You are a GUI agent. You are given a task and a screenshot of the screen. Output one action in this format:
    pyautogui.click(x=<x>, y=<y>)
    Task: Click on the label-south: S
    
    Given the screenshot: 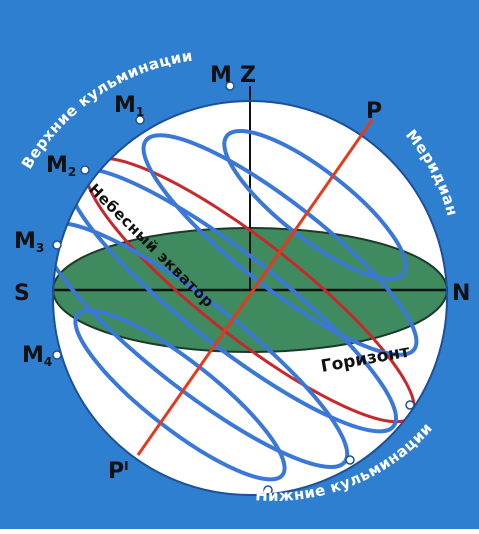 What is the action you would take?
    pyautogui.click(x=22, y=293)
    